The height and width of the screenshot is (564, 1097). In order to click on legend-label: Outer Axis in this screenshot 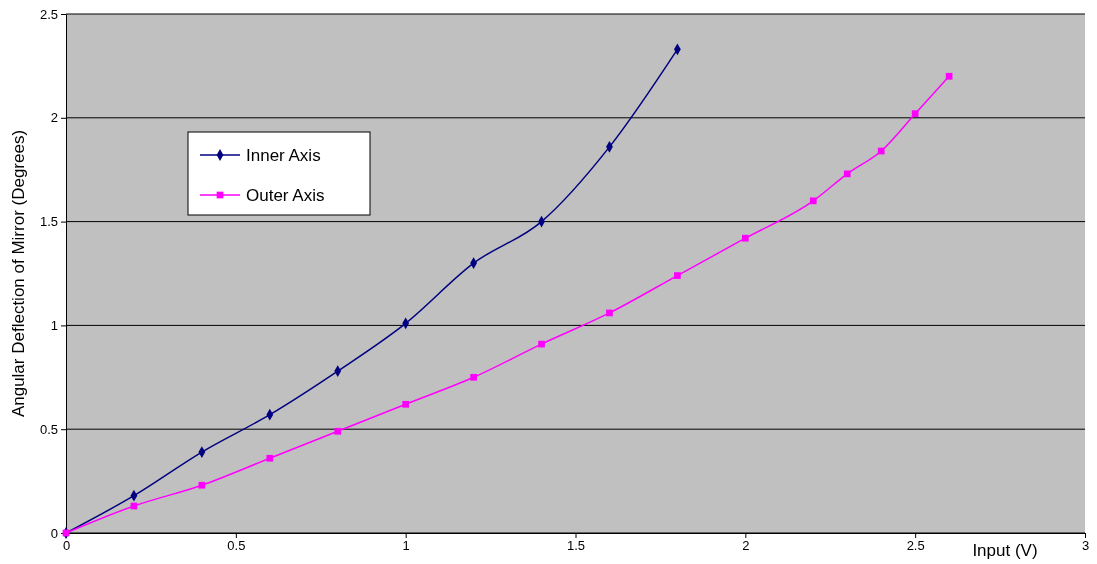, I will do `click(285, 195)`.